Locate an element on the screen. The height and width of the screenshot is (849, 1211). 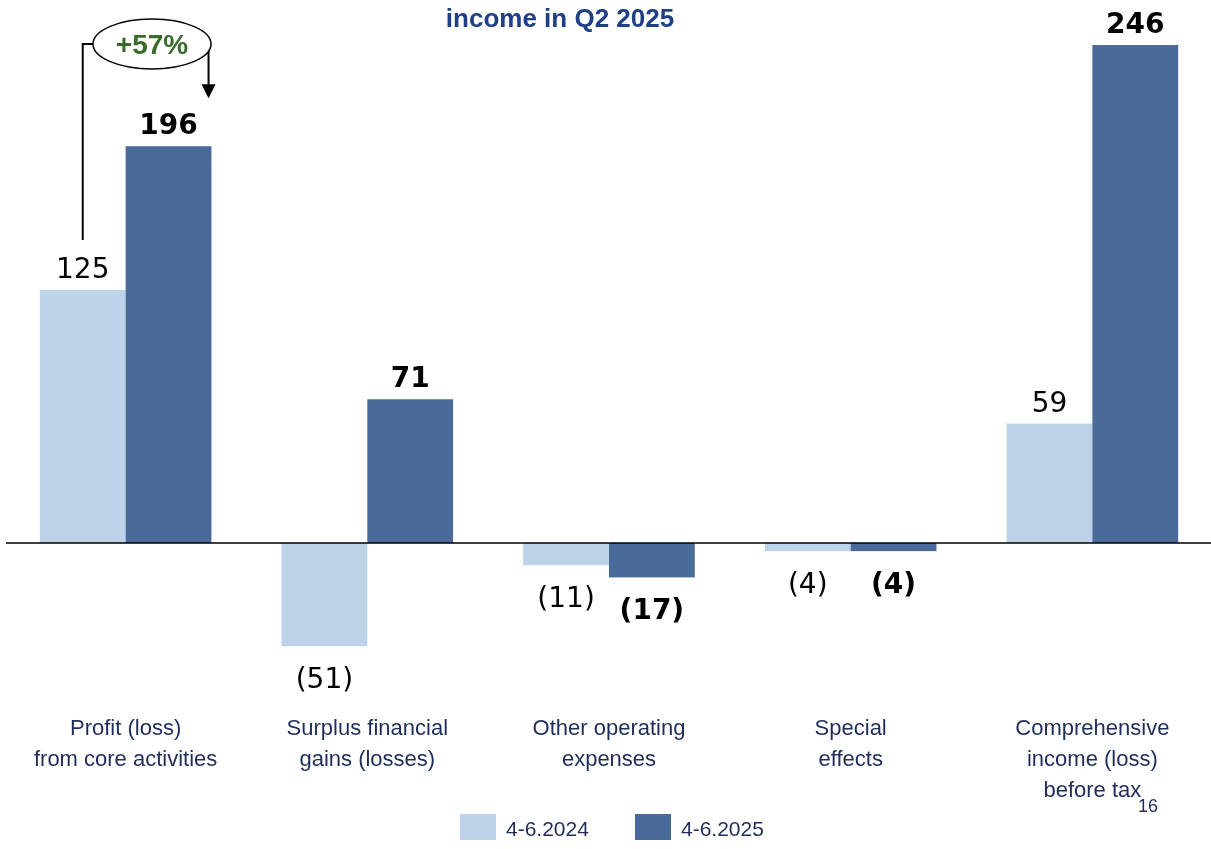
annotation: +57% is located at coordinates (152, 44).